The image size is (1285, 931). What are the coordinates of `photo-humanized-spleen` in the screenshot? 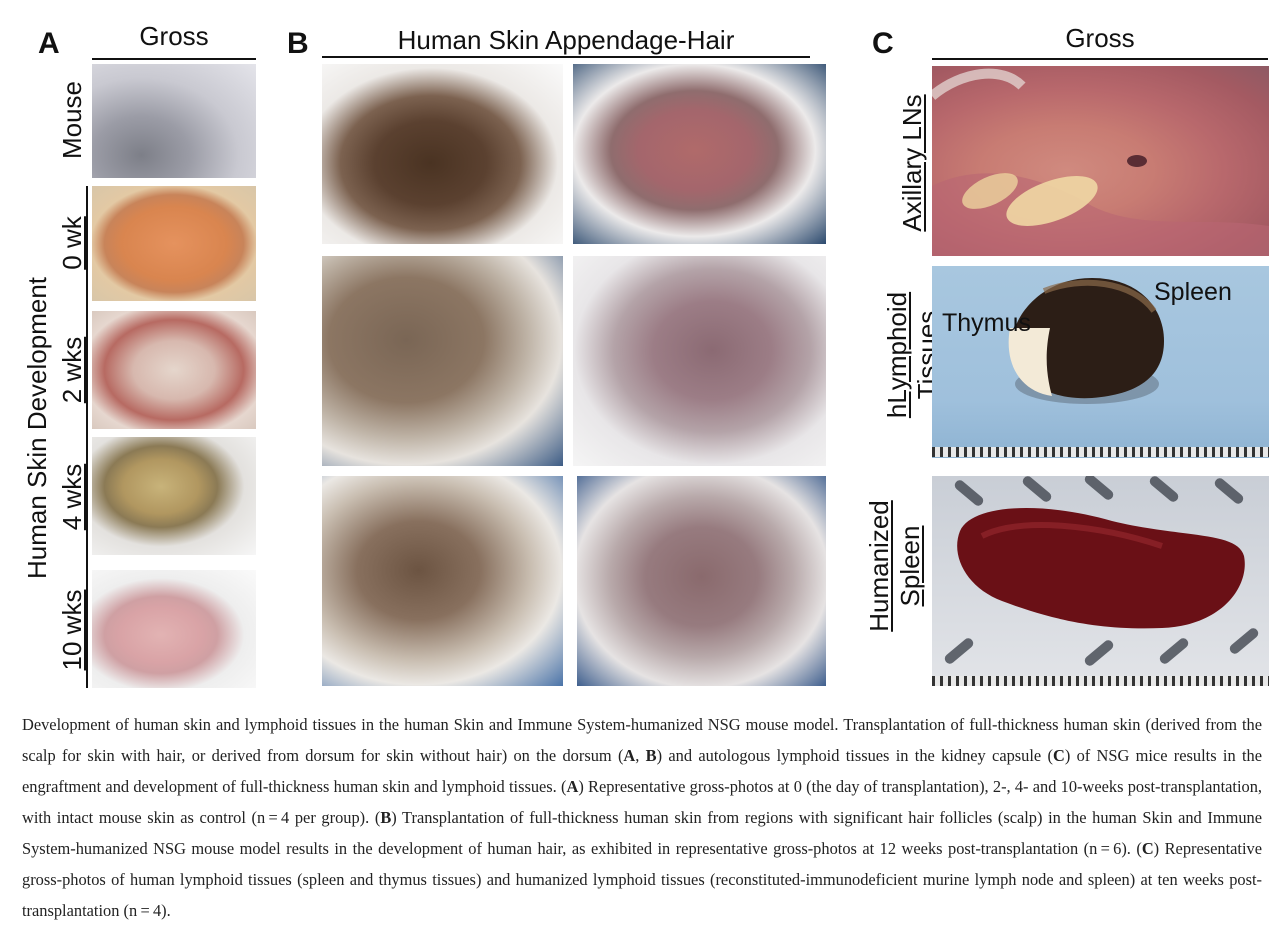 It's located at (1100, 581).